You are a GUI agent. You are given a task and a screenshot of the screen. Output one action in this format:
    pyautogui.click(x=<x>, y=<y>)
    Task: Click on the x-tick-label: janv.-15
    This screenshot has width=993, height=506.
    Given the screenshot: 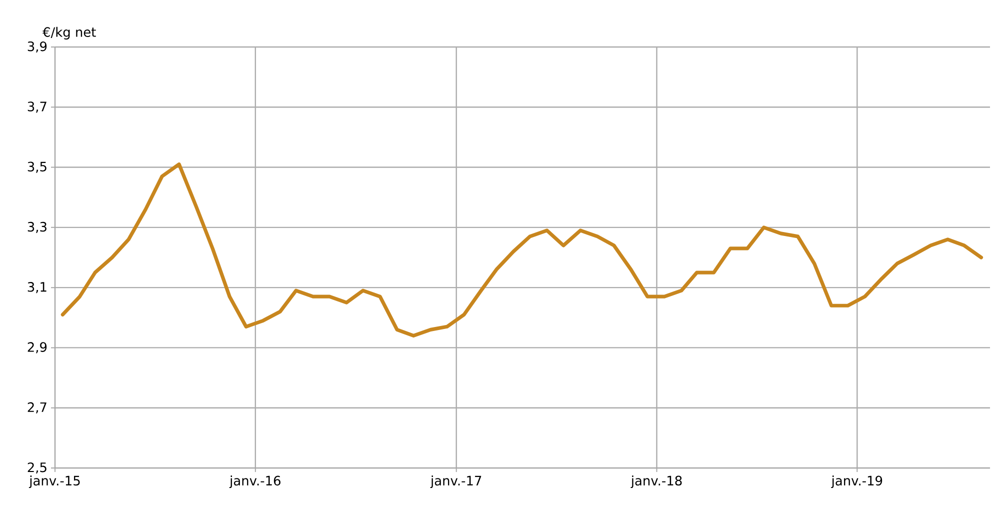 What is the action you would take?
    pyautogui.click(x=54, y=482)
    